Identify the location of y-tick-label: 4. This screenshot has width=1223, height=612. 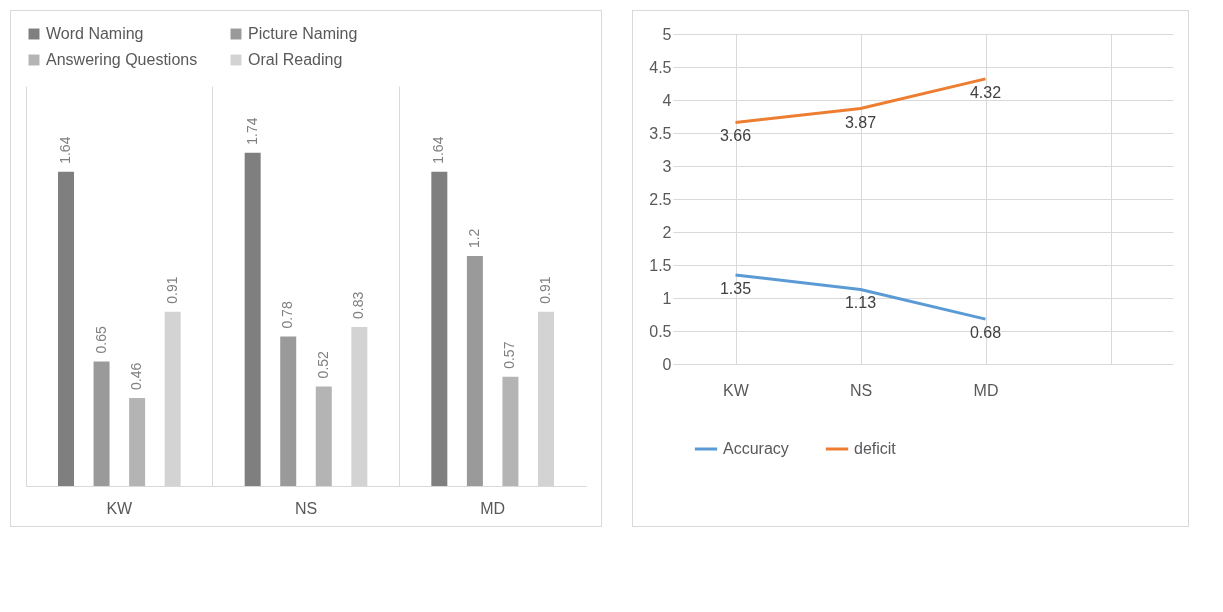
(667, 100).